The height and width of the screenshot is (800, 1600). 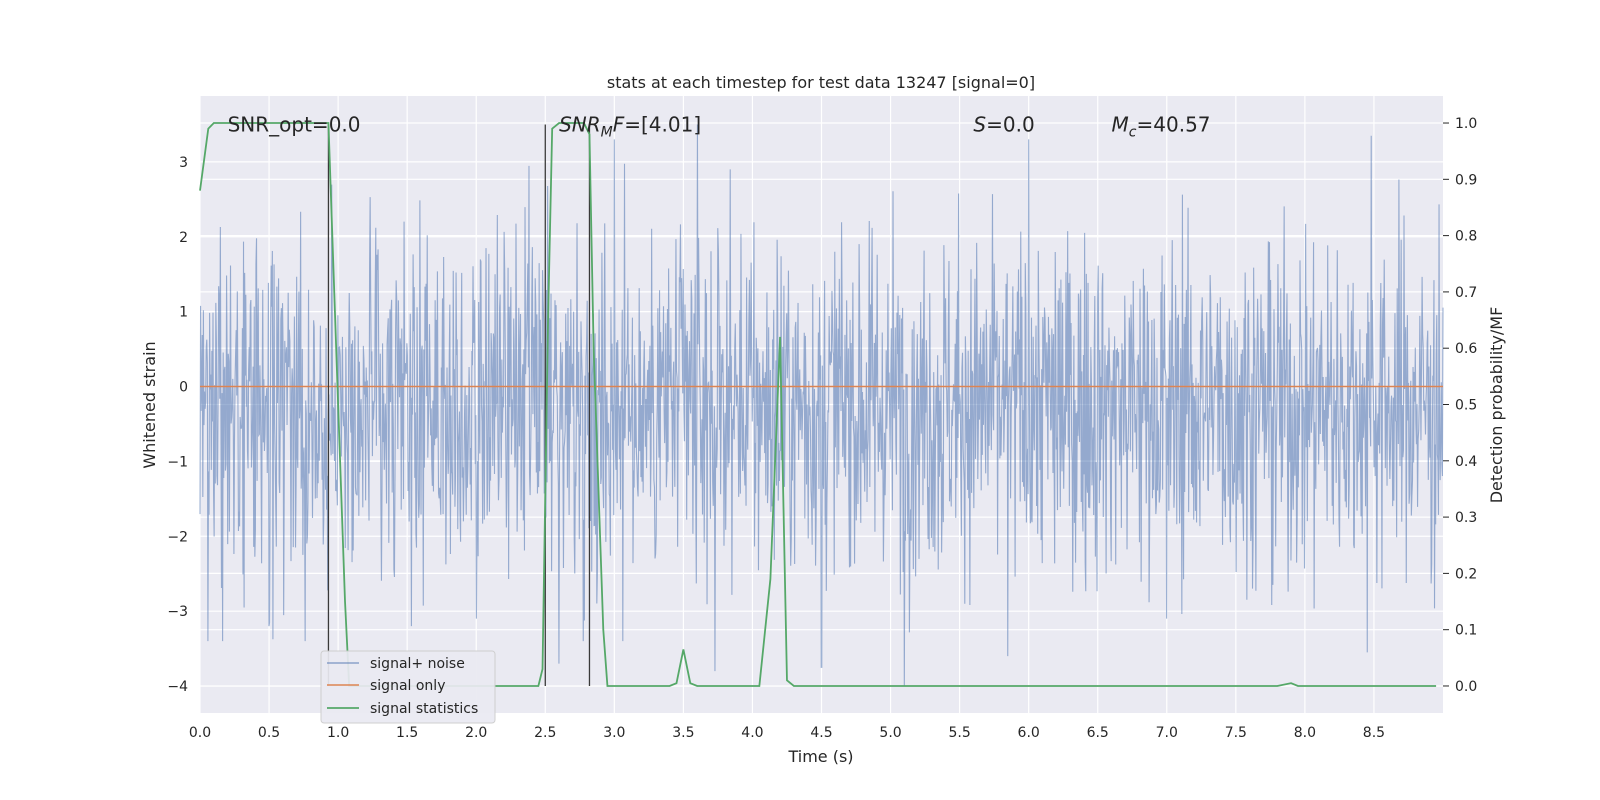 I want to click on y-left-tick-label: −3, so click(x=177, y=612).